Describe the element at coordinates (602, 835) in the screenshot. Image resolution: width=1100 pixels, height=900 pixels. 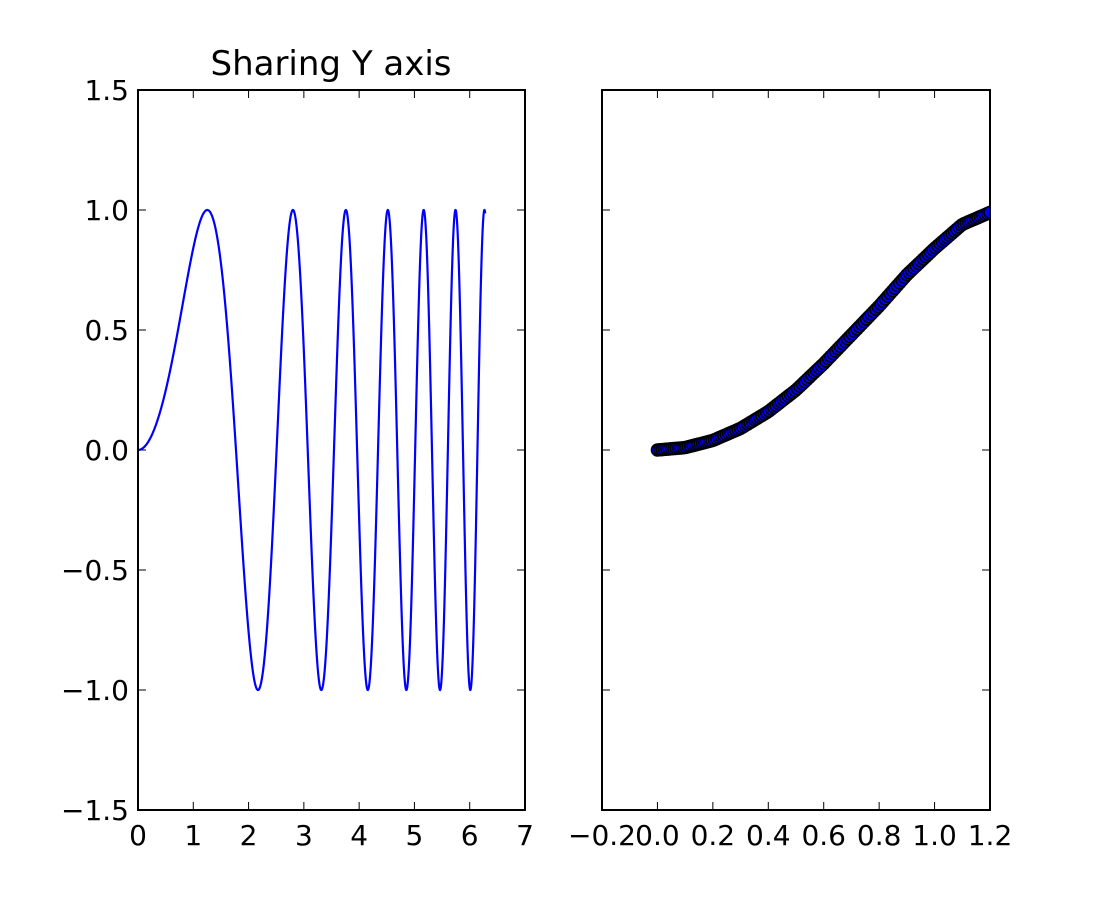
I see `x-tick-label: −0.2` at that location.